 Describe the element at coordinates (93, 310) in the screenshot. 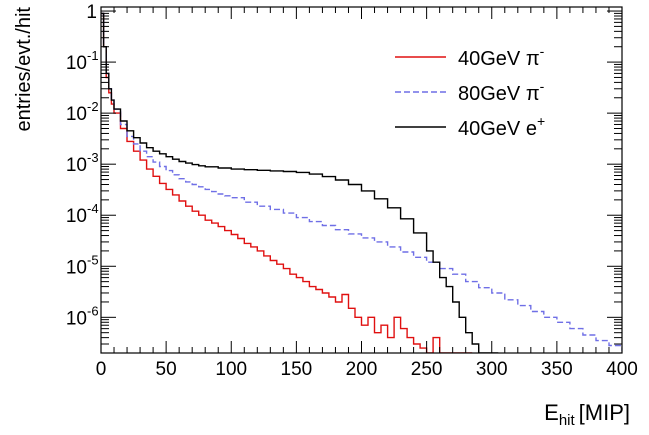

I see `y-tick-exponent: -6` at that location.